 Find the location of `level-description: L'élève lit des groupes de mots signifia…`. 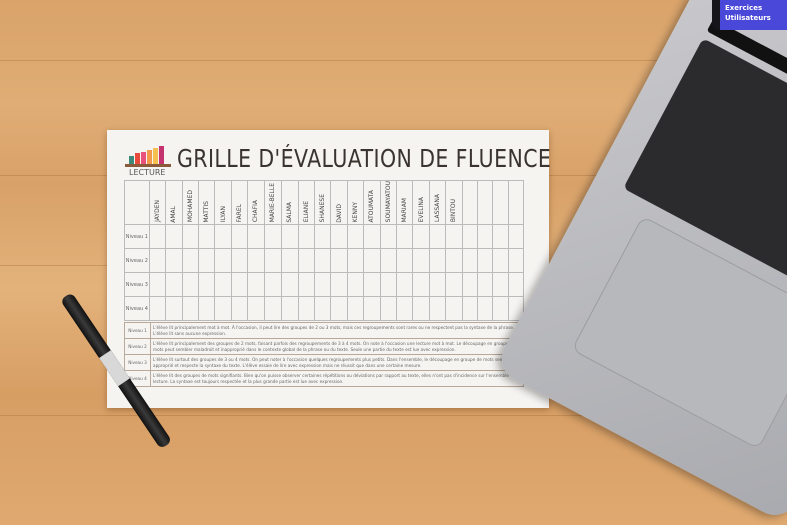

level-description: L'élève lit des groupes de mots signifia… is located at coordinates (337, 378).